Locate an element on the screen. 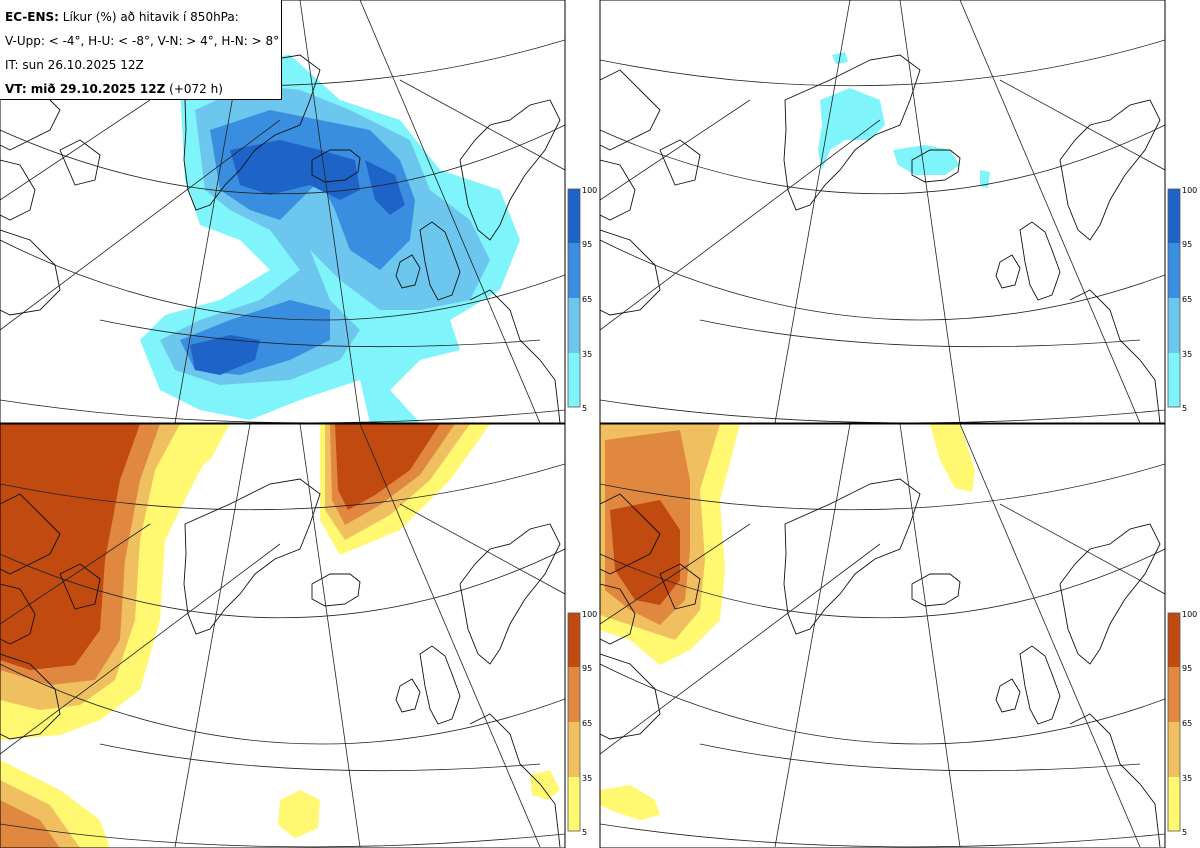  colorbar-warm-right: 100 95 65 35 5 is located at coordinates (1182, 723).